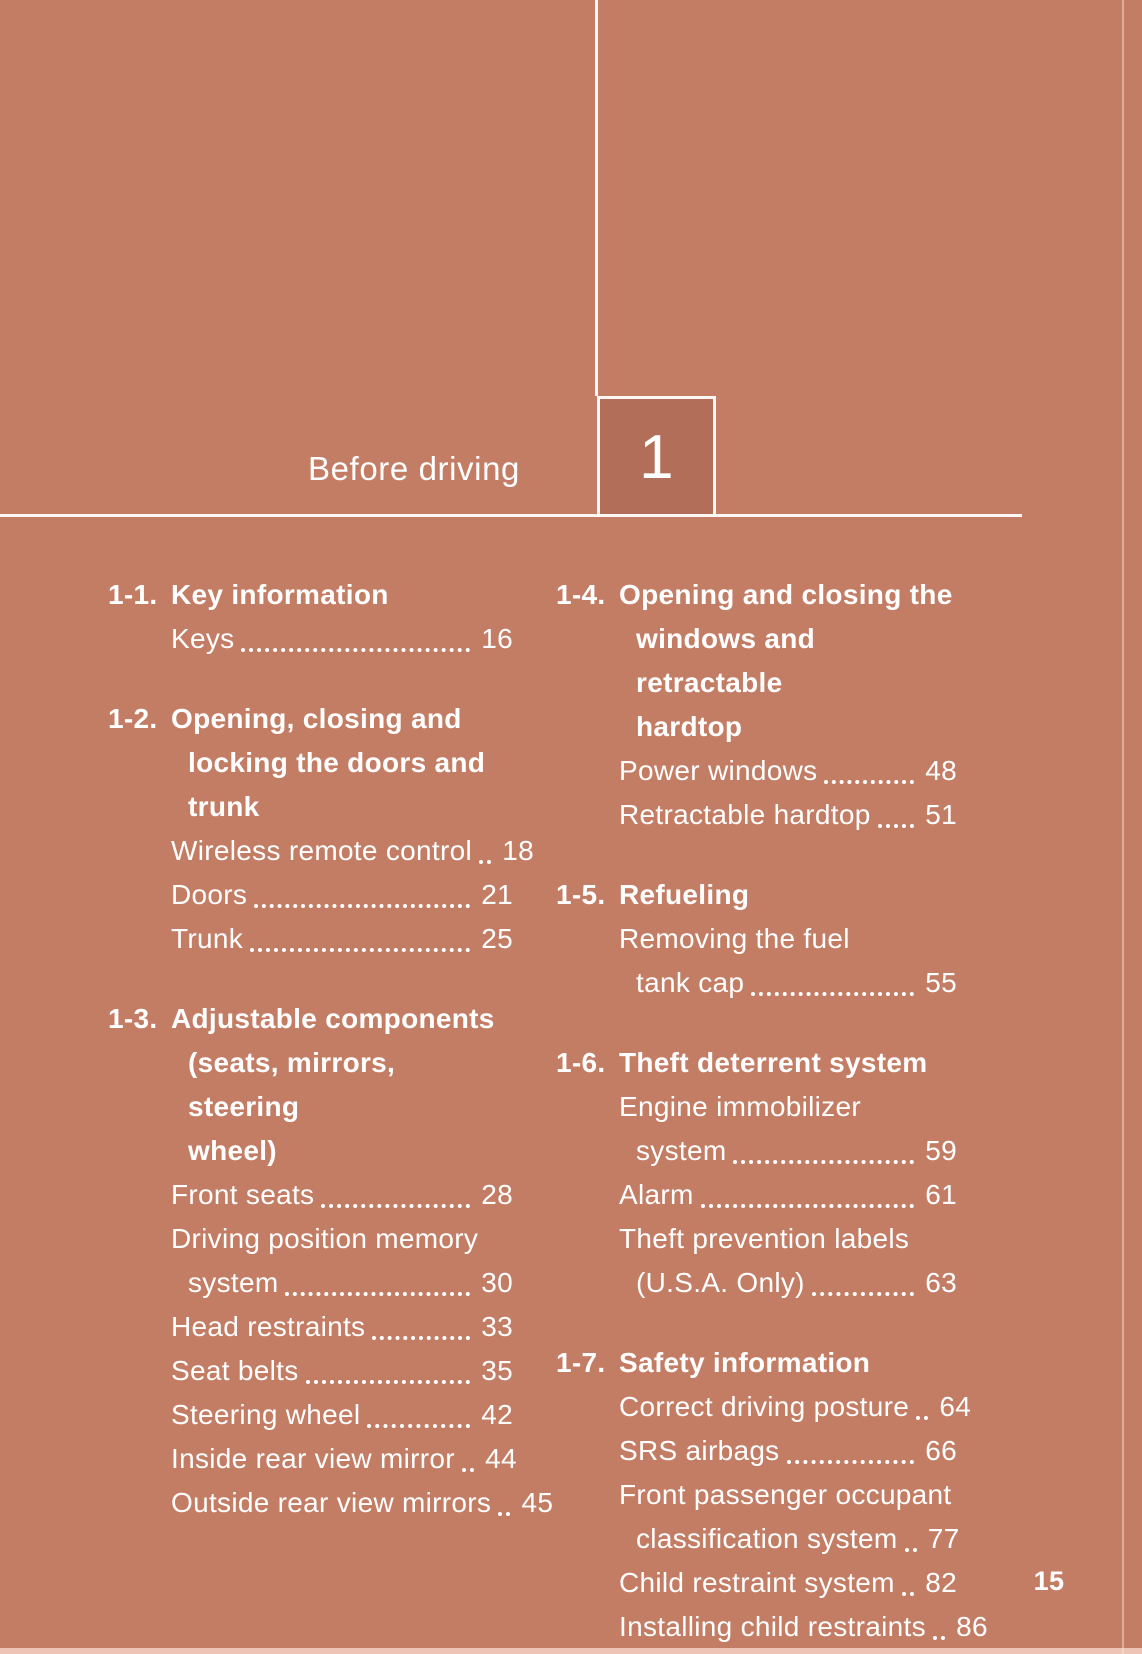 This screenshot has height=1654, width=1142. I want to click on section-title: Key information, so click(280, 594).